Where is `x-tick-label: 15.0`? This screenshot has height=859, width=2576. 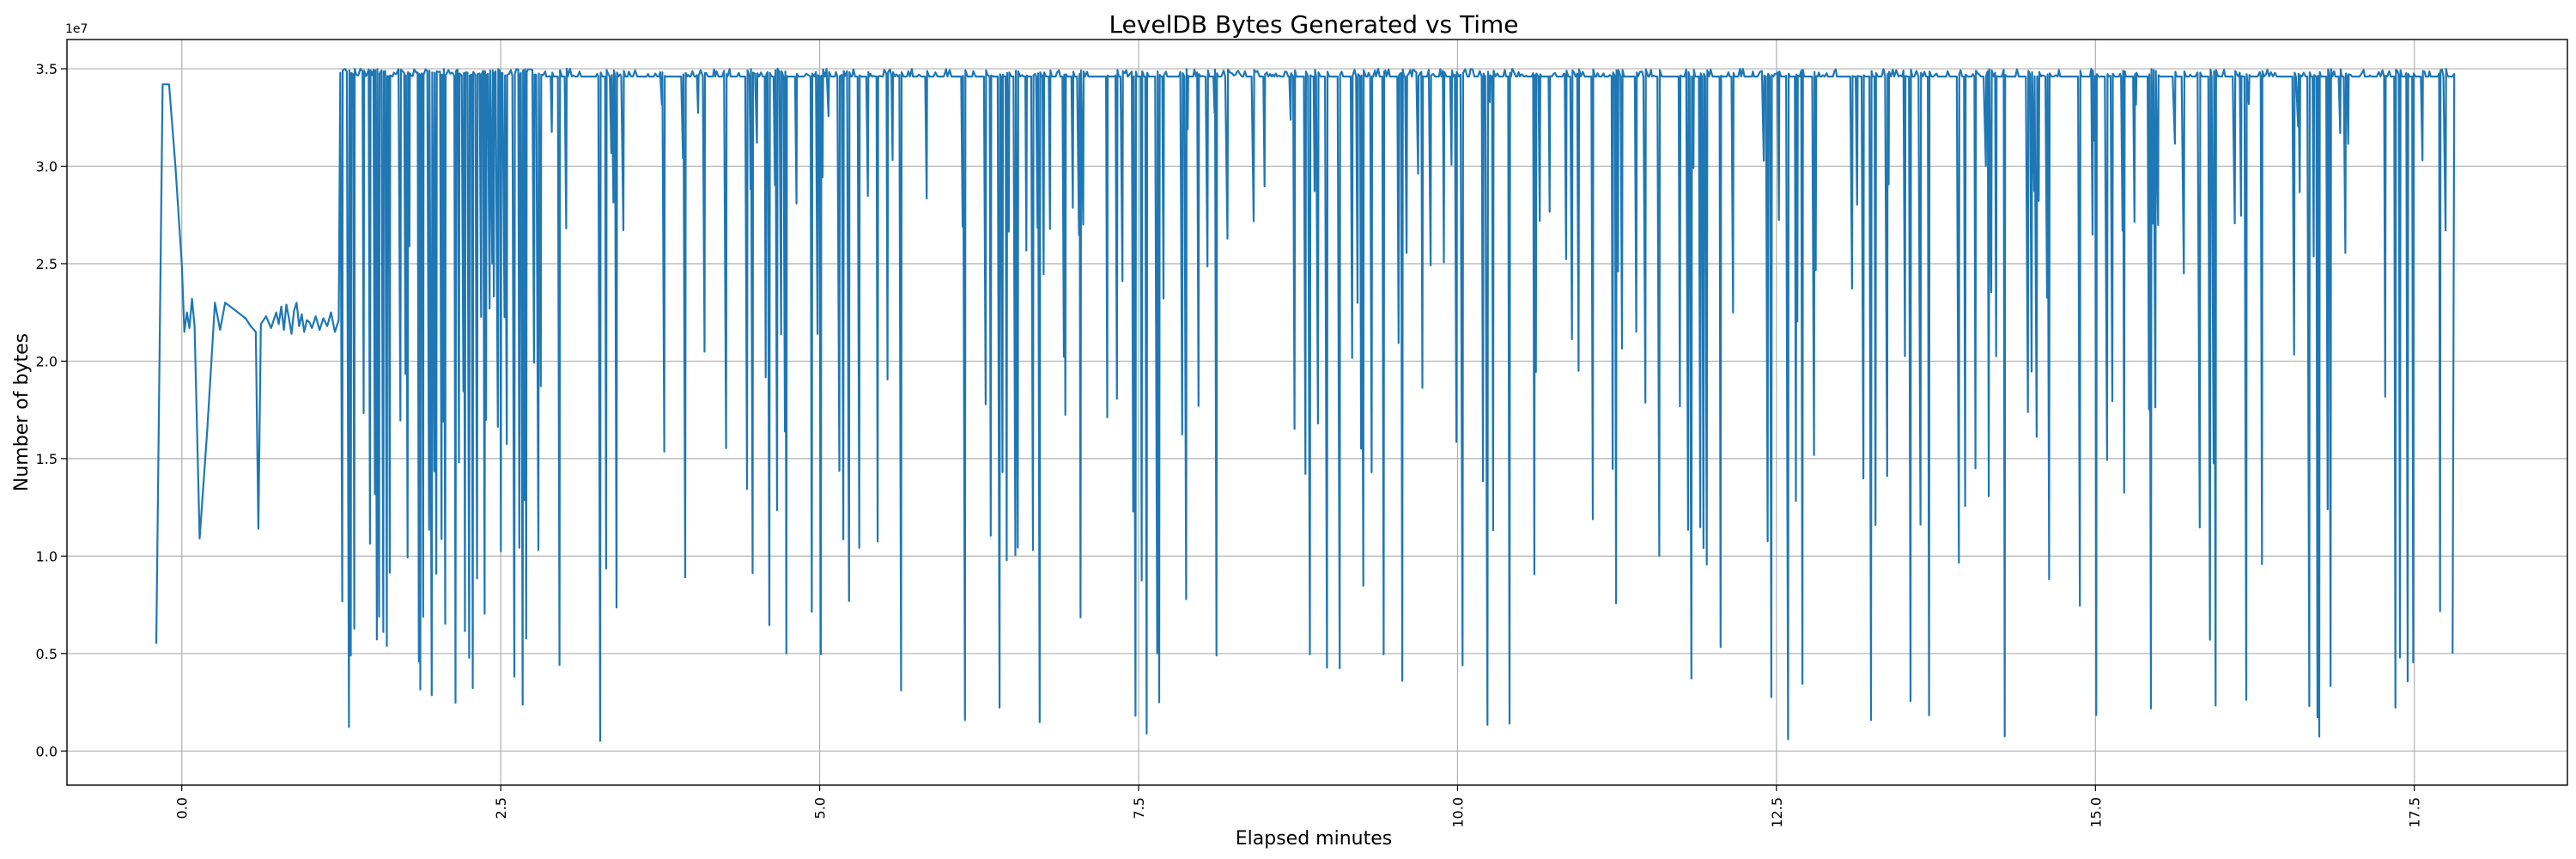 x-tick-label: 15.0 is located at coordinates (2095, 812).